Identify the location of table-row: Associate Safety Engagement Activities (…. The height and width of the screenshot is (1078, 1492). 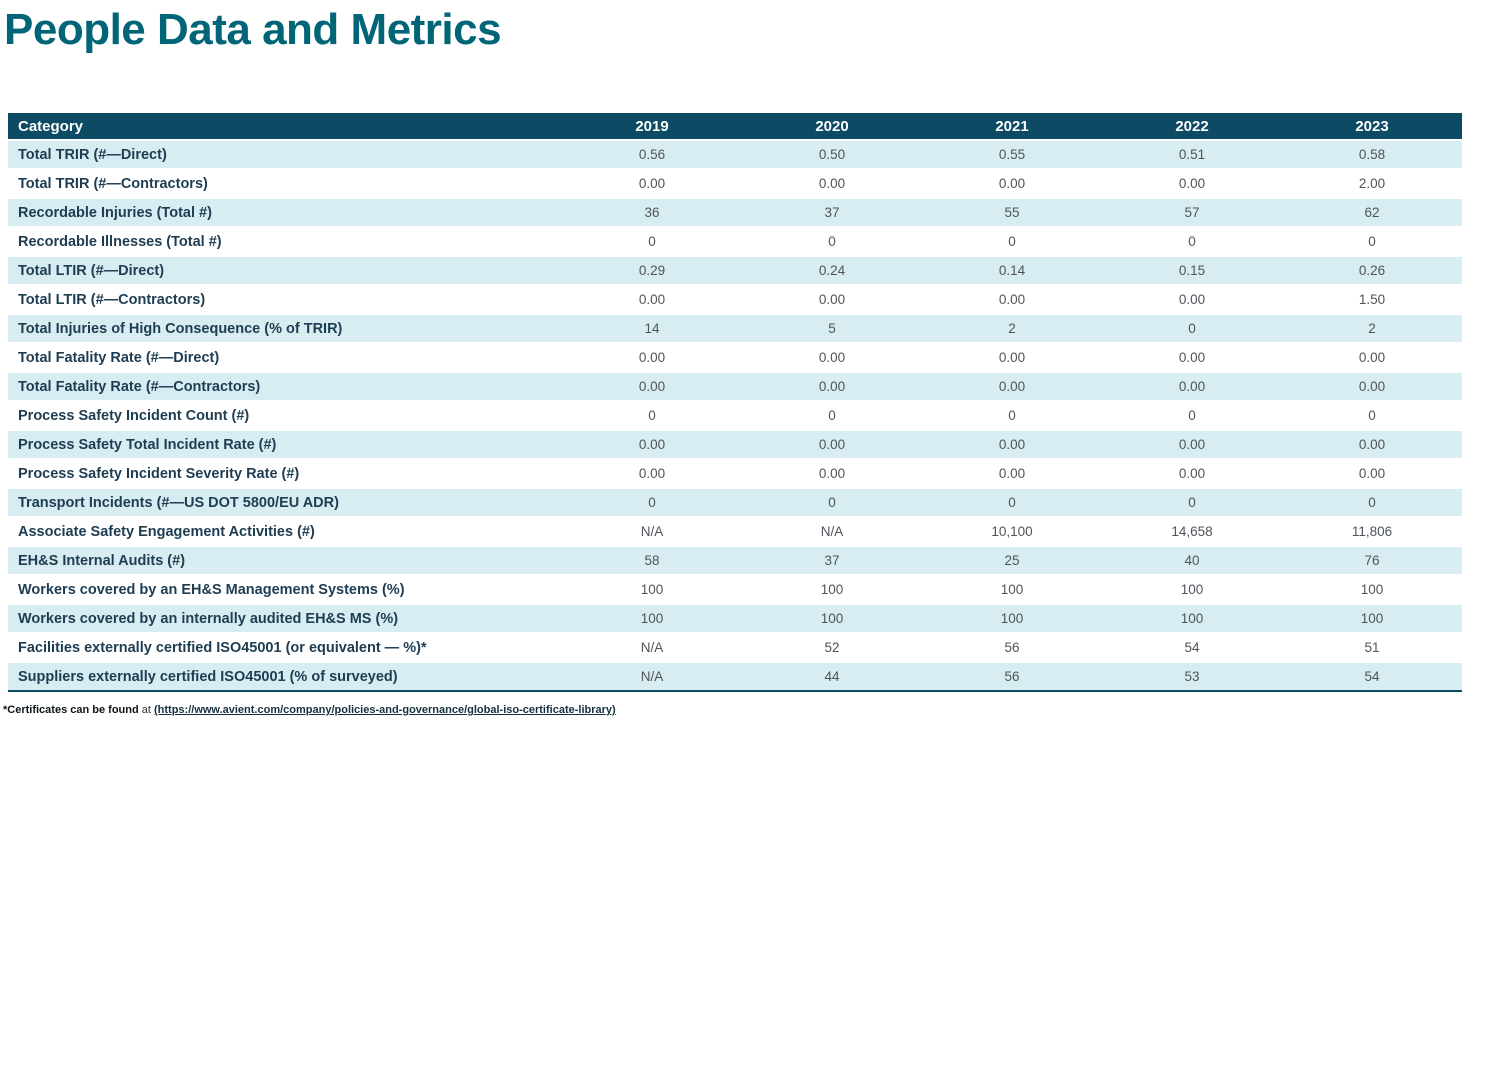
(735, 532).